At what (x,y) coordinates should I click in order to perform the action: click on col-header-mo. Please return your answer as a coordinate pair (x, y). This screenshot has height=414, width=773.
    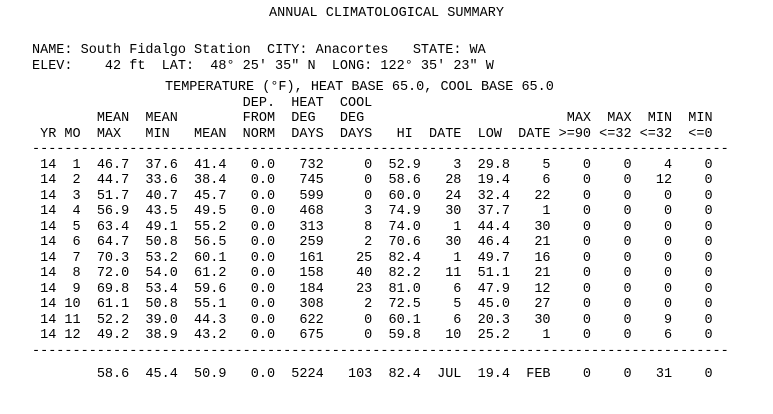
    Looking at the image, I should click on (68, 103).